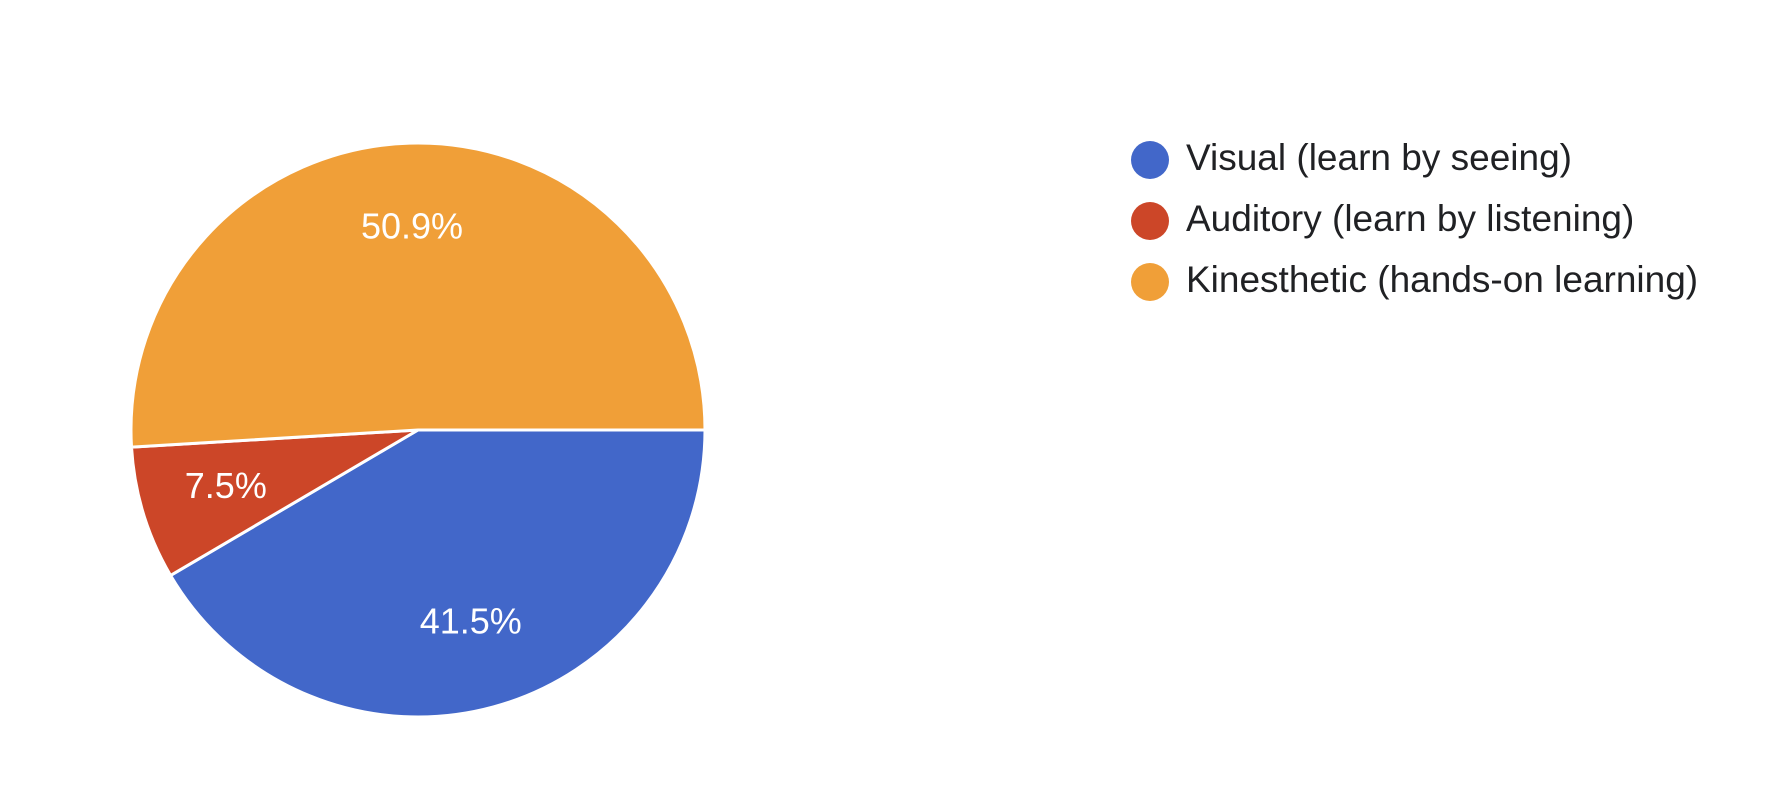 This screenshot has height=785, width=1786. What do you see at coordinates (412, 226) in the screenshot?
I see `slice-label: 50.9%` at bounding box center [412, 226].